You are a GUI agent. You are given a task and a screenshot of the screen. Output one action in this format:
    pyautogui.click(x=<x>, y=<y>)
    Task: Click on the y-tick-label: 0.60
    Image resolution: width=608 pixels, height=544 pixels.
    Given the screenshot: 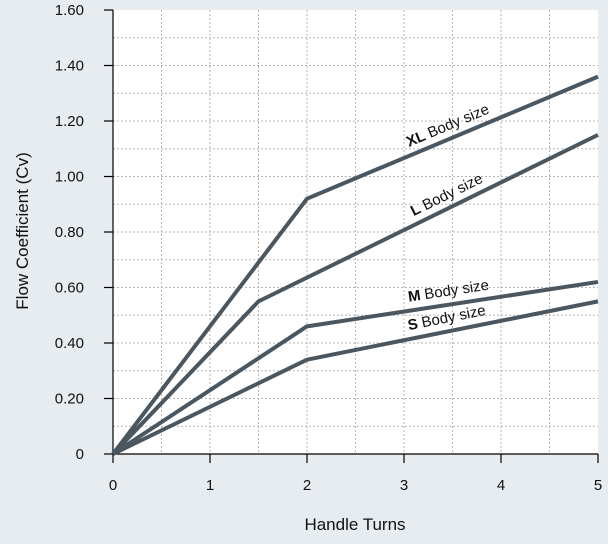 What is the action you would take?
    pyautogui.click(x=69, y=288)
    